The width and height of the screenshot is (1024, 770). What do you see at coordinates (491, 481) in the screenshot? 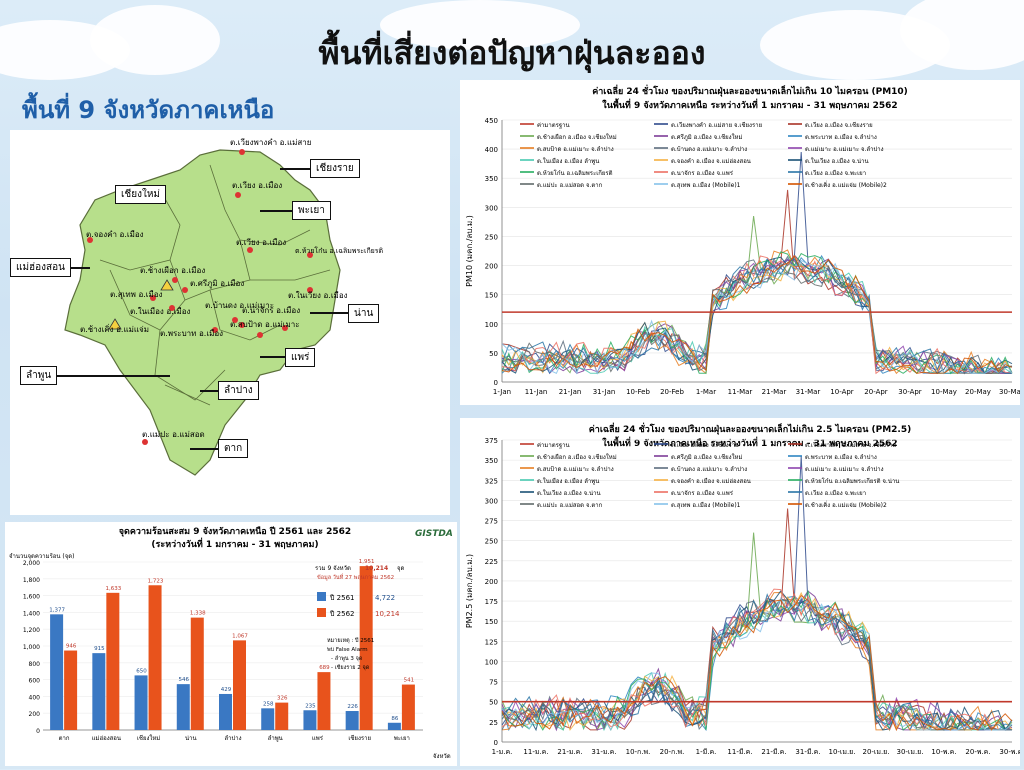
I see `y-tick-label: 325` at bounding box center [491, 481].